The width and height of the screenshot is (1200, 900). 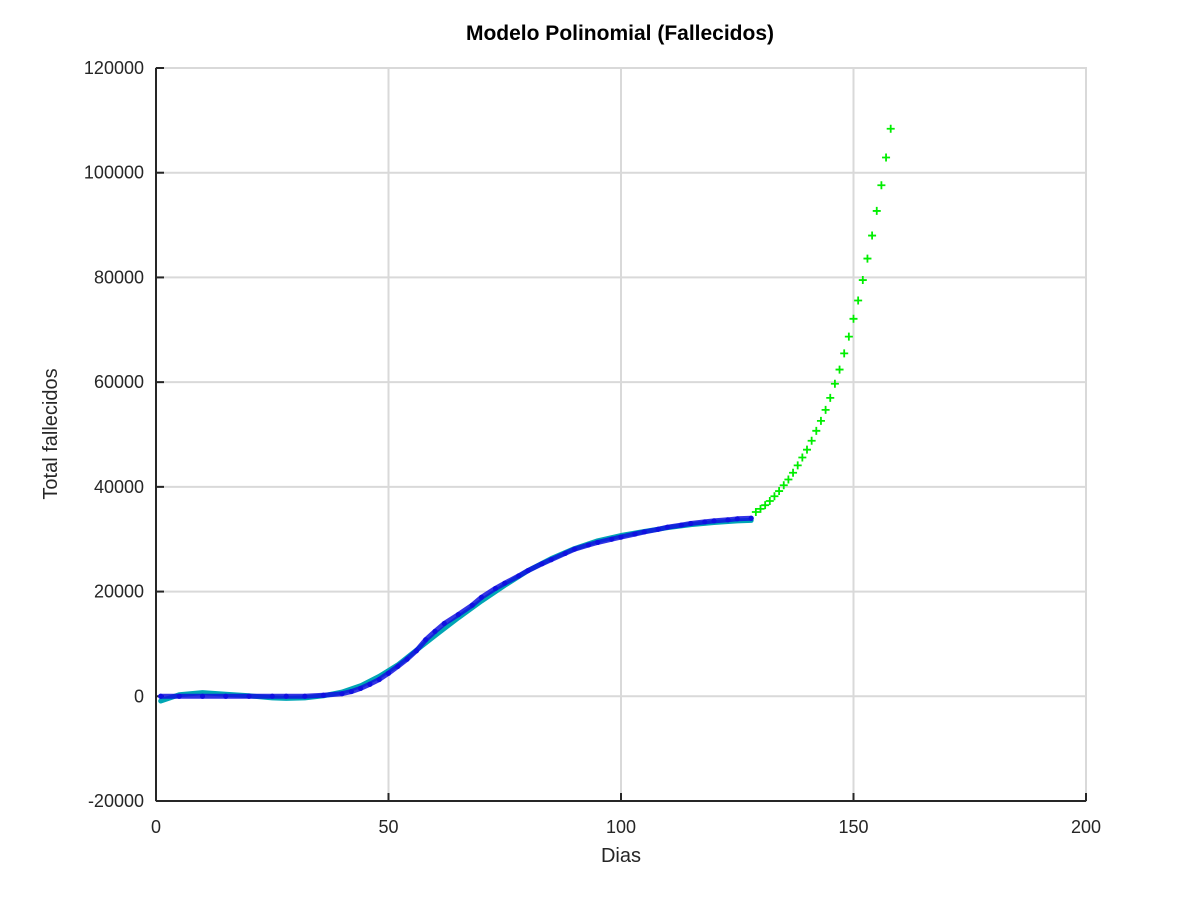 I want to click on y-tick-label: 80000, so click(x=119, y=277).